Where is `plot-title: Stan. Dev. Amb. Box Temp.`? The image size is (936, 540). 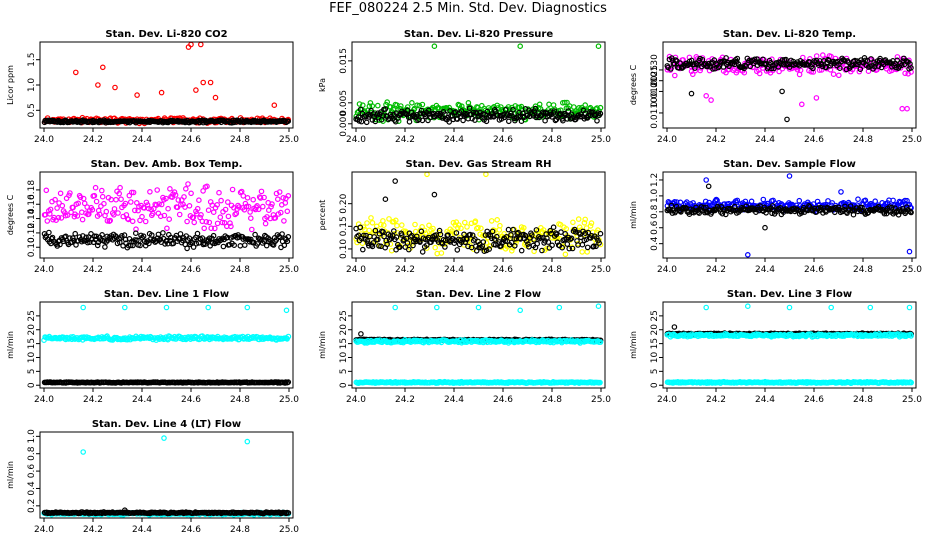 plot-title: Stan. Dev. Amb. Box Temp. is located at coordinates (167, 164).